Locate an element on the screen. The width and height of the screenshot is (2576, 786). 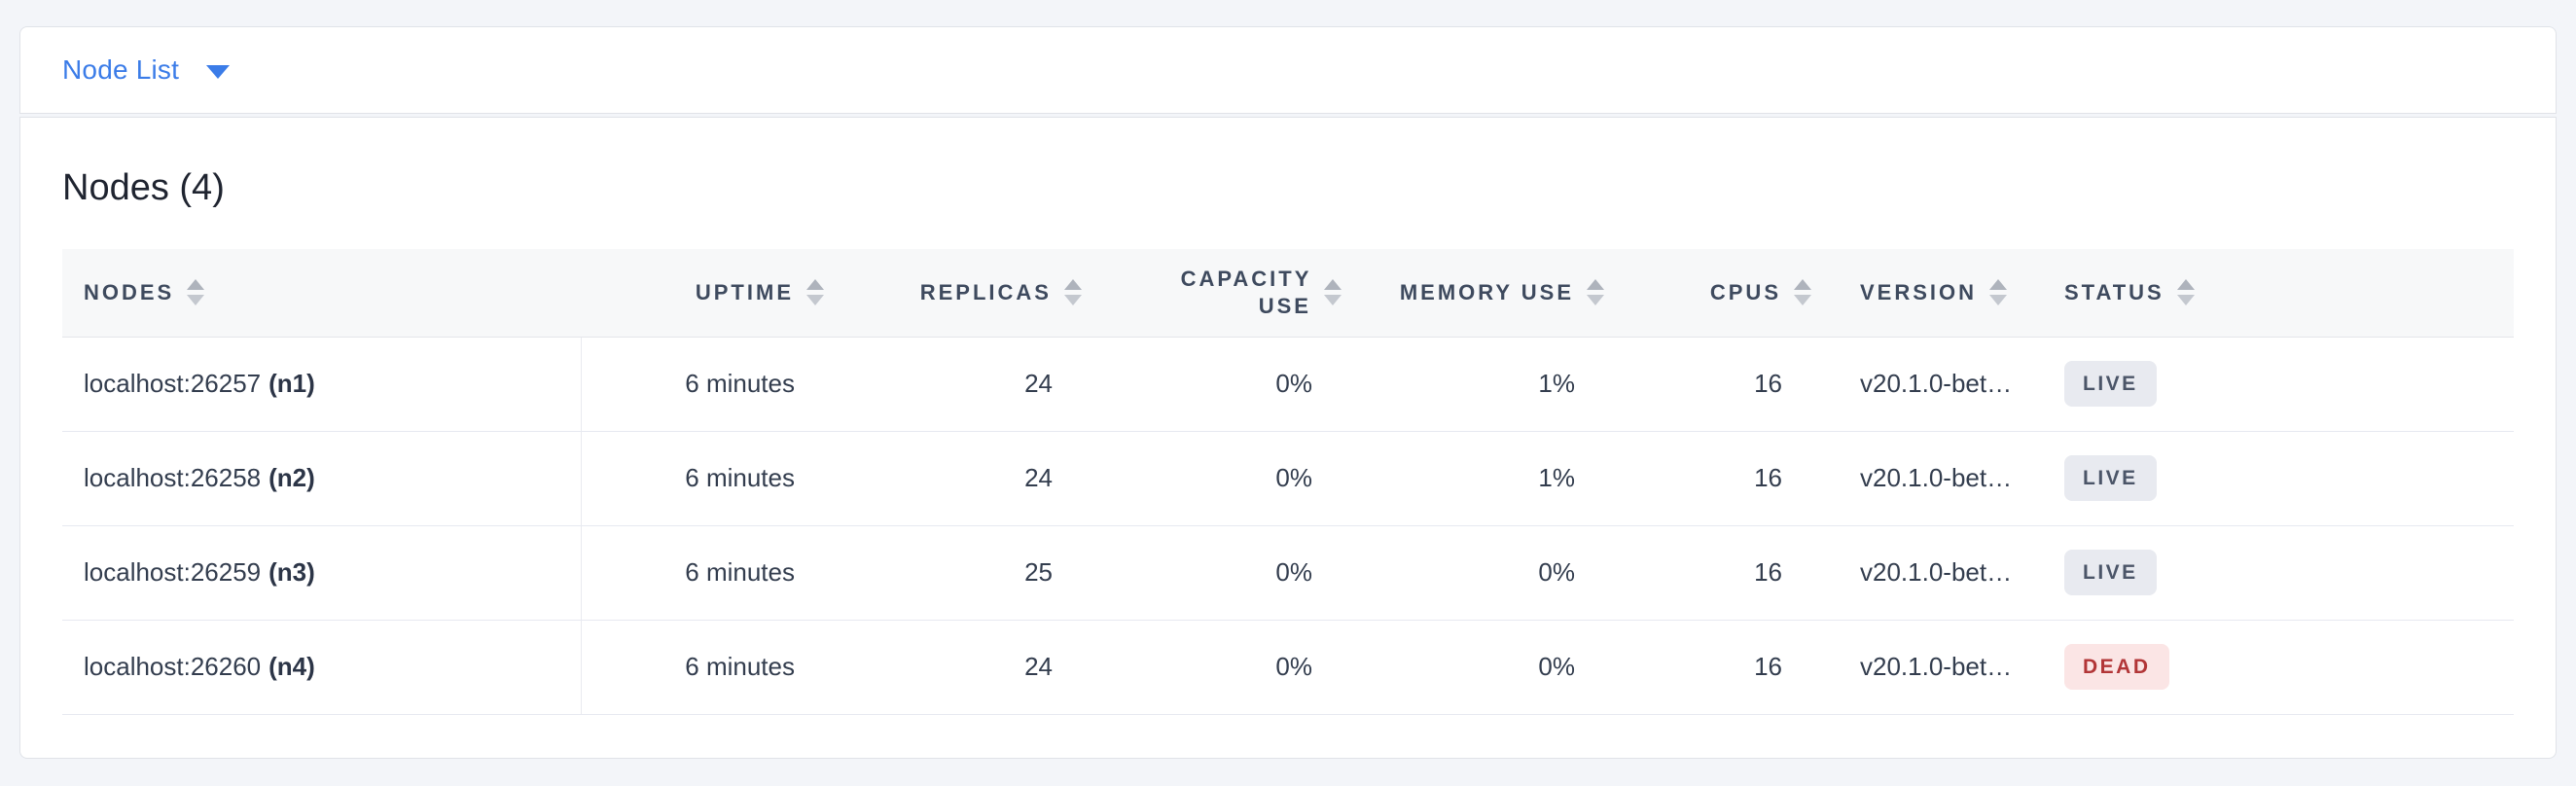
column-header-cpus: CPUS is located at coordinates (1740, 294).